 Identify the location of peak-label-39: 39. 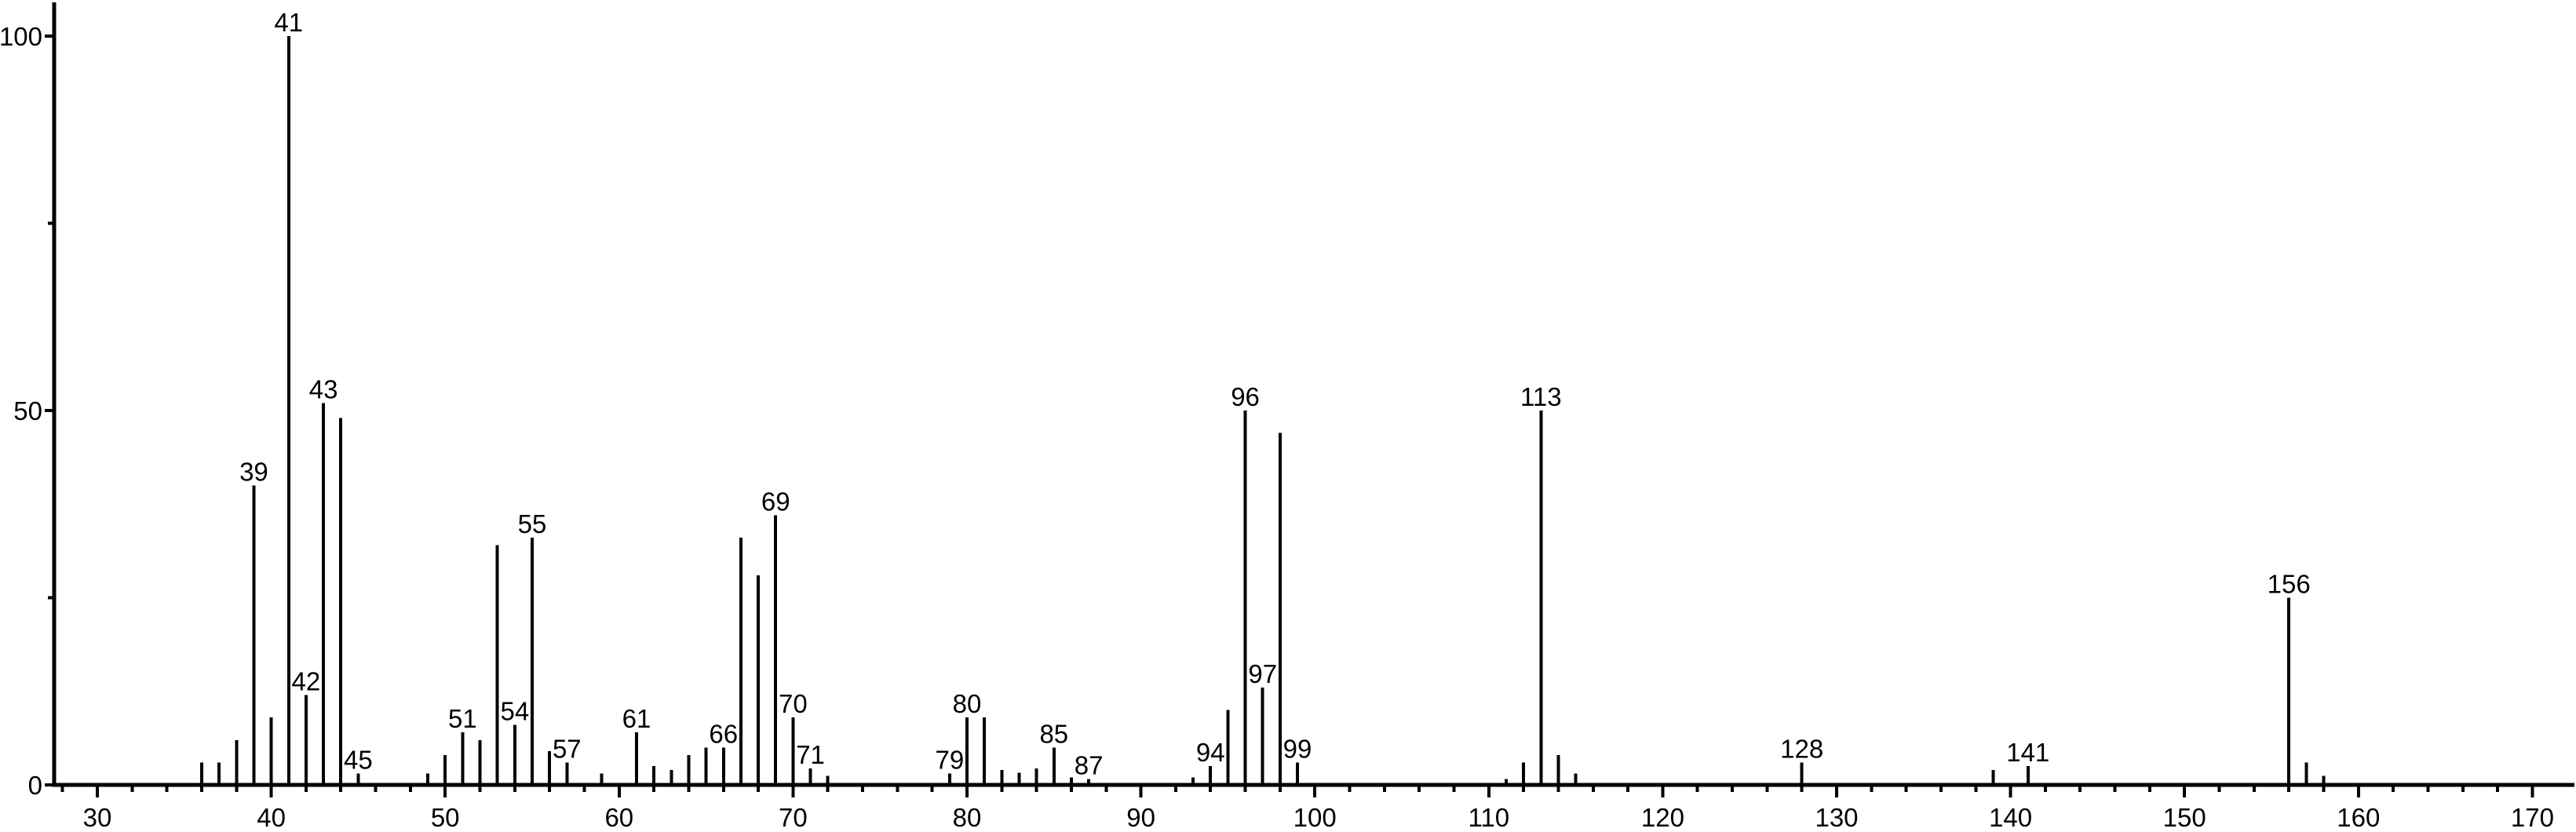
(253, 471).